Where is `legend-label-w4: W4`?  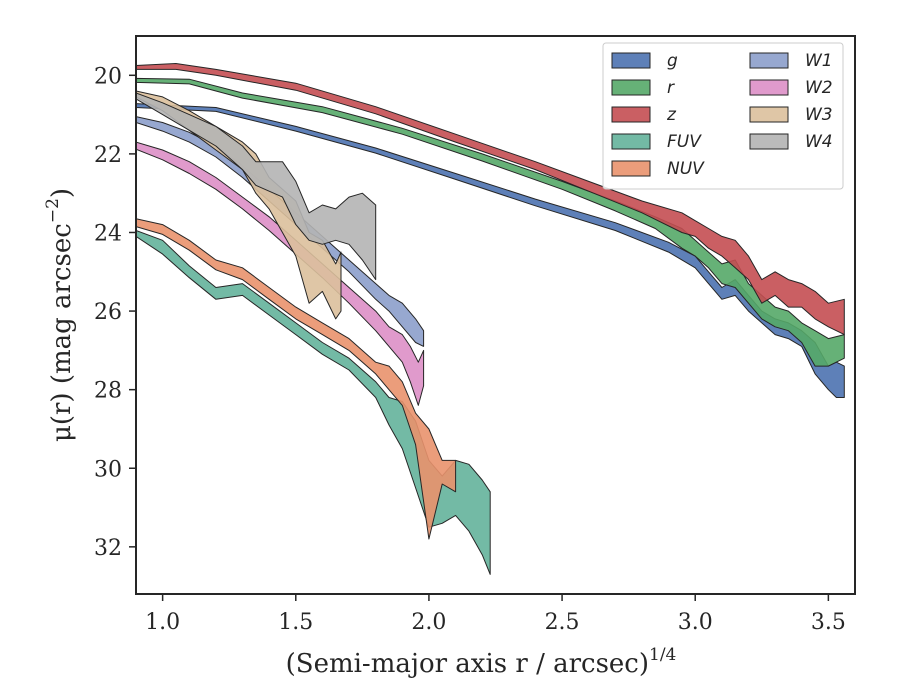
legend-label-w4: W4 is located at coordinates (819, 142).